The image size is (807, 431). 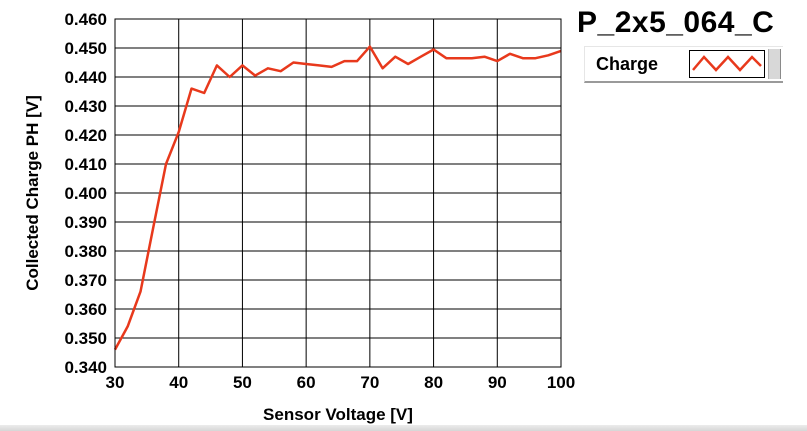 What do you see at coordinates (85, 309) in the screenshot?
I see `y-tick-label: 0.360` at bounding box center [85, 309].